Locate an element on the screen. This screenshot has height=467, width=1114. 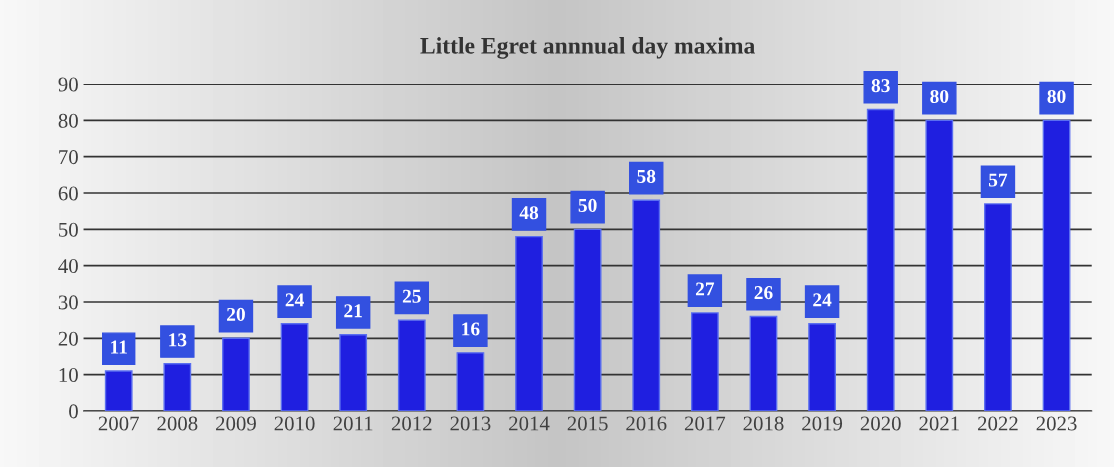
x-tick-label: 2017 is located at coordinates (705, 423).